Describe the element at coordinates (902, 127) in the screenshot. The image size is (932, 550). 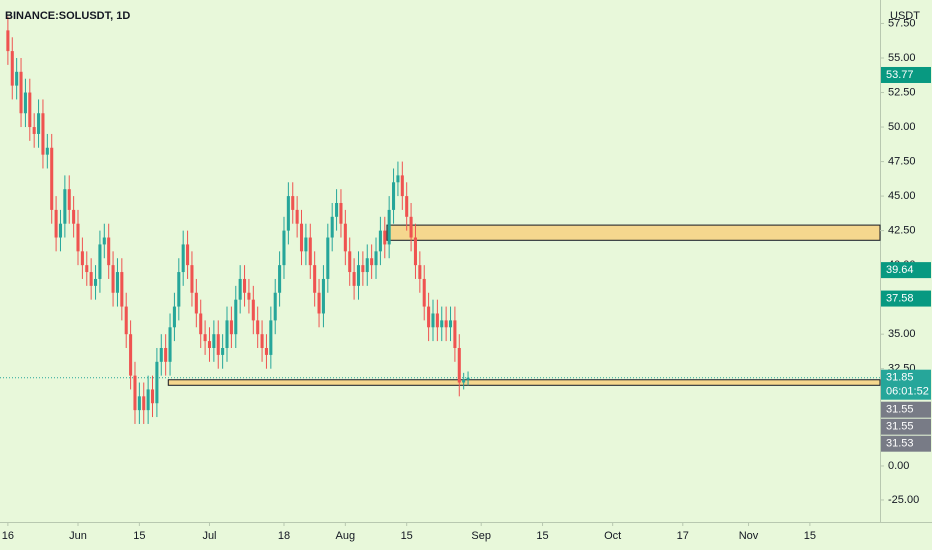
I see `y-tick-label: 50.00` at that location.